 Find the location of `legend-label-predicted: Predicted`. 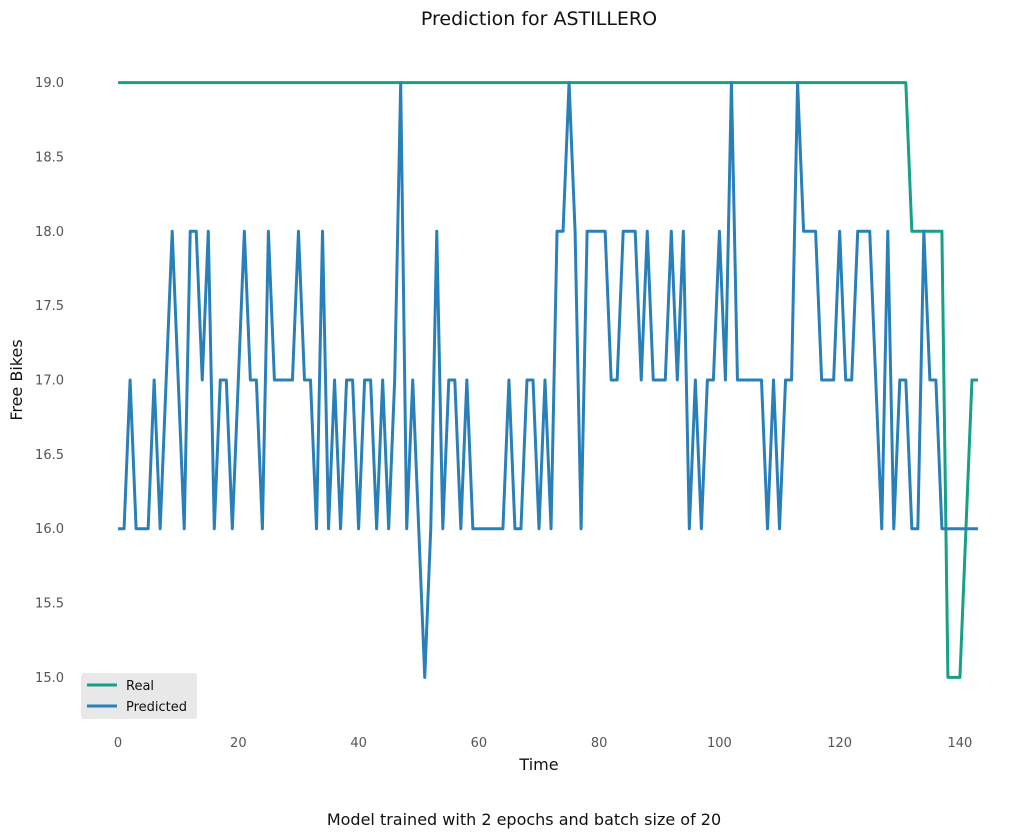

legend-label-predicted: Predicted is located at coordinates (156, 707).